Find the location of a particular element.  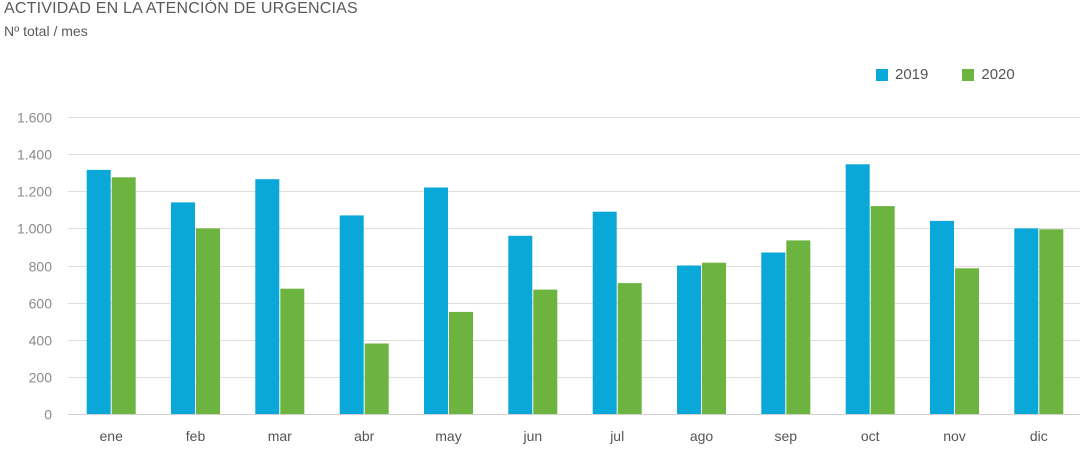

x-tick-label-abr: abr is located at coordinates (364, 436).